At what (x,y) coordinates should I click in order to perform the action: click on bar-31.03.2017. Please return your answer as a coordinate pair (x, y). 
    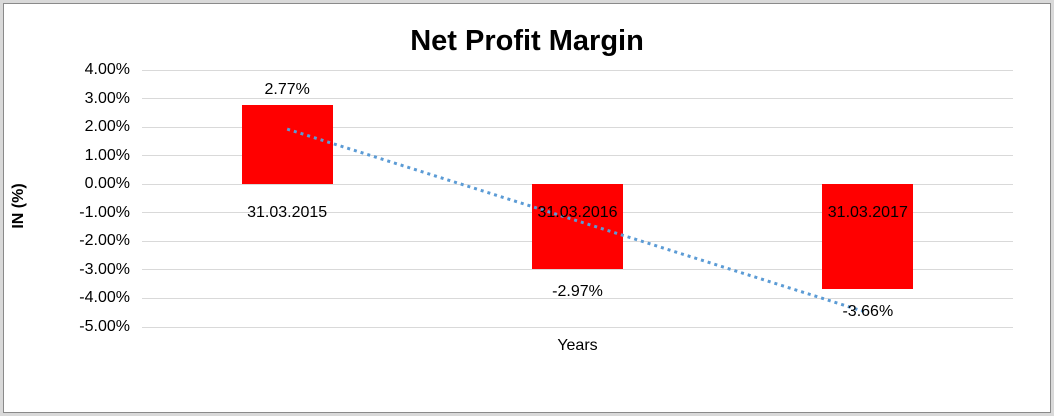
    Looking at the image, I should click on (868, 236).